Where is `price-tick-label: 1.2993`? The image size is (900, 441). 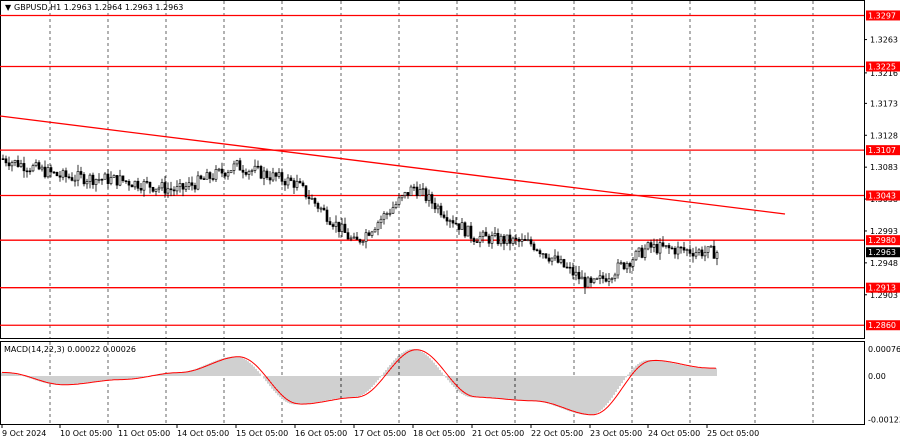 price-tick-label: 1.2993 is located at coordinates (884, 231).